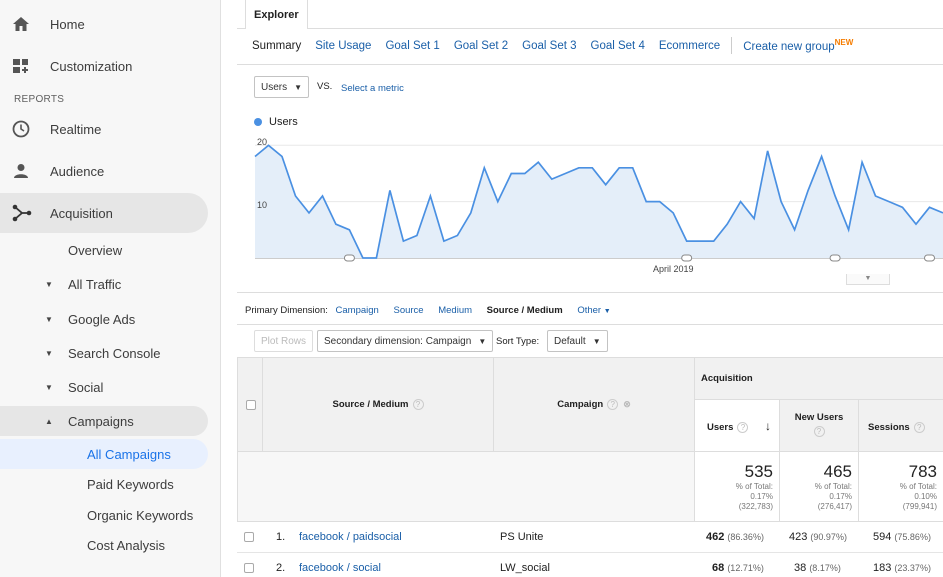 Image resolution: width=943 pixels, height=577 pixels. What do you see at coordinates (689, 45) in the screenshot?
I see `subtab-ecommerce: Ecommerce` at bounding box center [689, 45].